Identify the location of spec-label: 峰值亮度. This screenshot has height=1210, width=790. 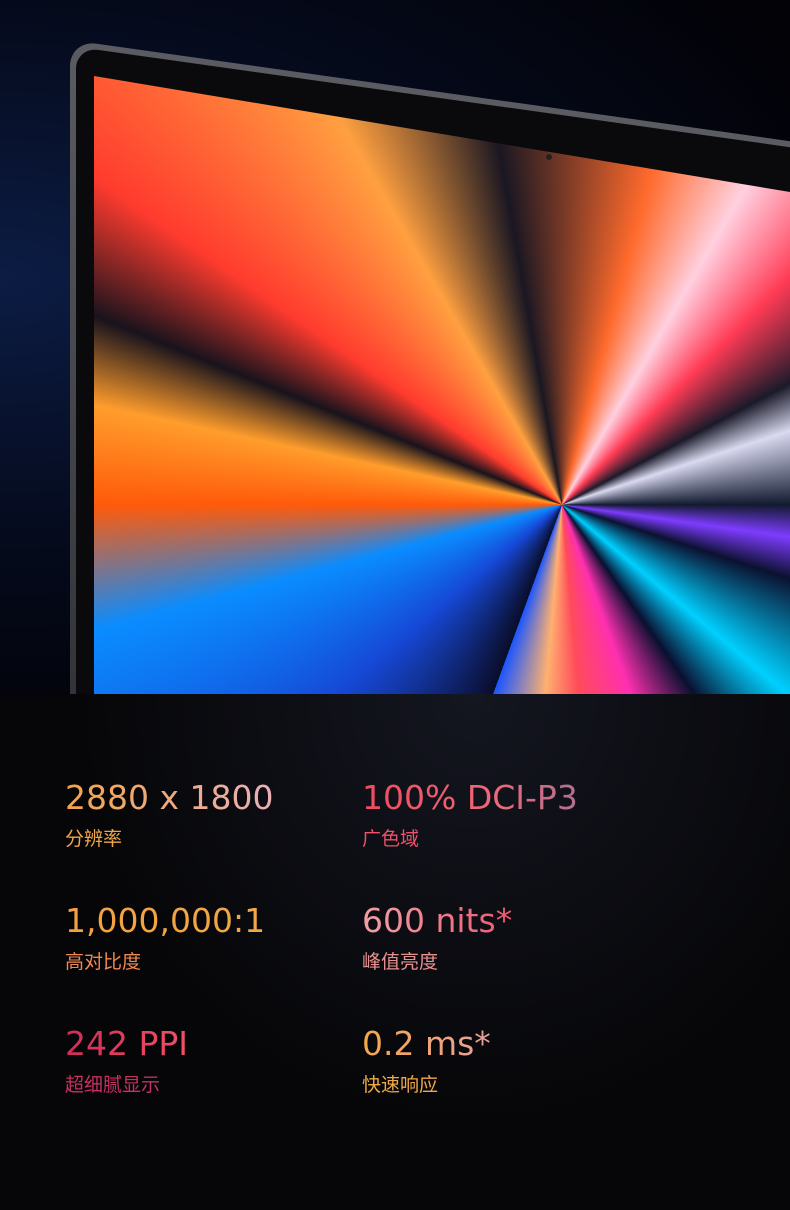
(400, 962).